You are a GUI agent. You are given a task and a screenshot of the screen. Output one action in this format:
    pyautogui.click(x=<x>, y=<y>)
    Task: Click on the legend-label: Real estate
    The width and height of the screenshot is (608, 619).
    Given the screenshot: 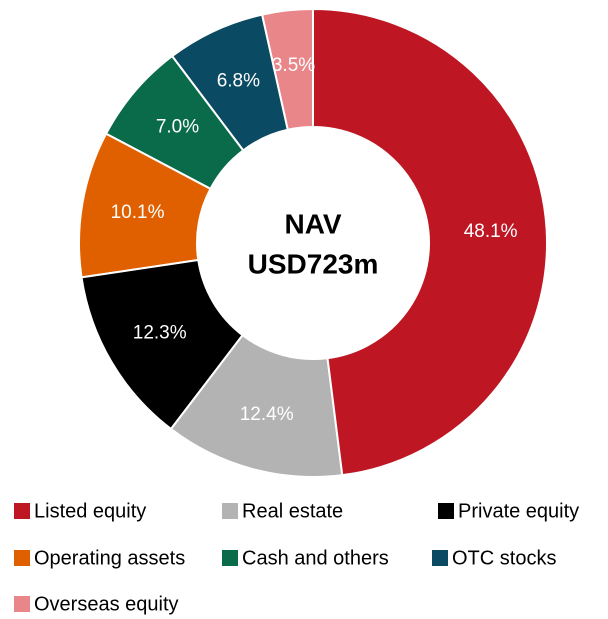 What is the action you would take?
    pyautogui.click(x=292, y=511)
    